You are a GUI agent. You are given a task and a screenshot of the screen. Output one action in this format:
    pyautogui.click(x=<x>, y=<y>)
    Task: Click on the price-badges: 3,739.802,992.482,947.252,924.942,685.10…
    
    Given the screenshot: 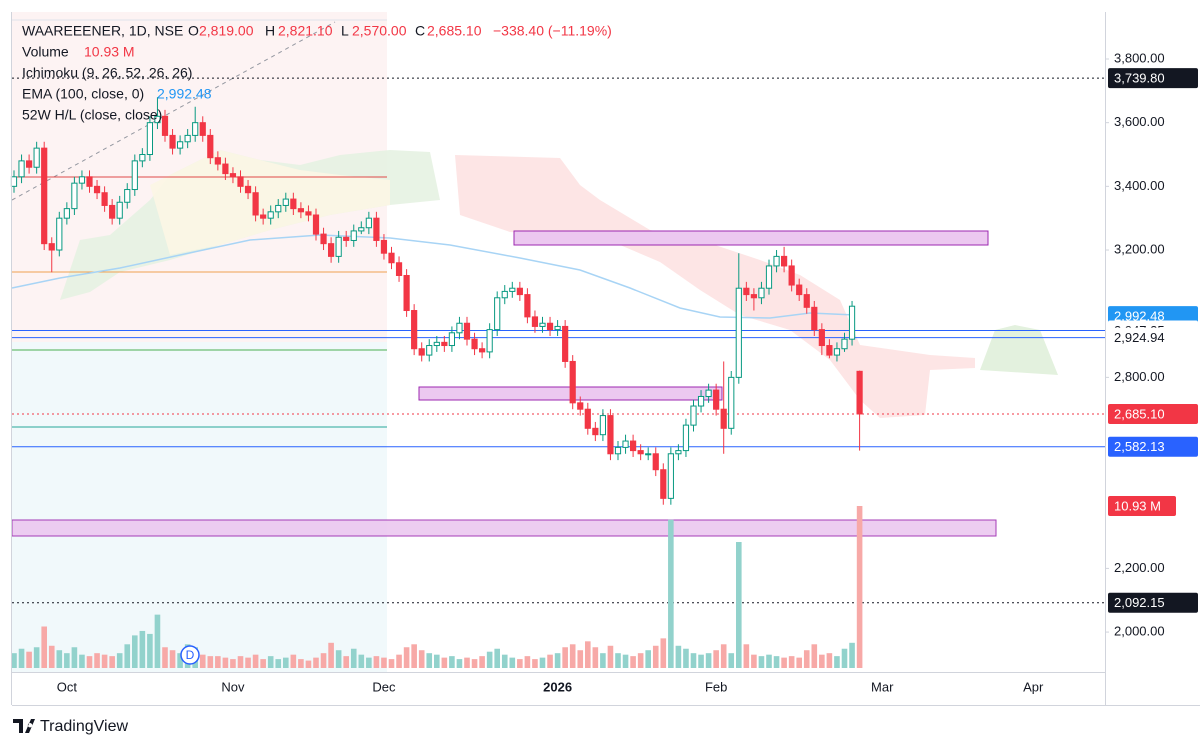 What is the action you would take?
    pyautogui.click(x=1153, y=340)
    